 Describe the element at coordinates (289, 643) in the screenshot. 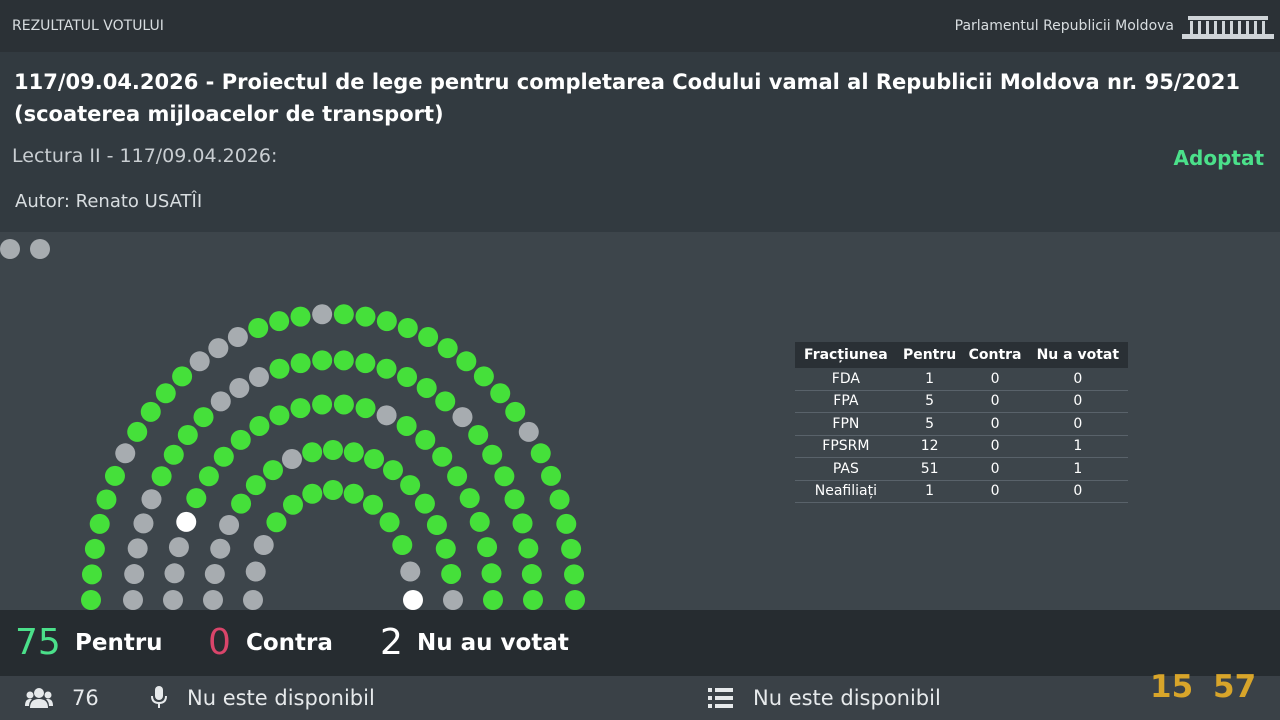

I see `total-label: Contra` at that location.